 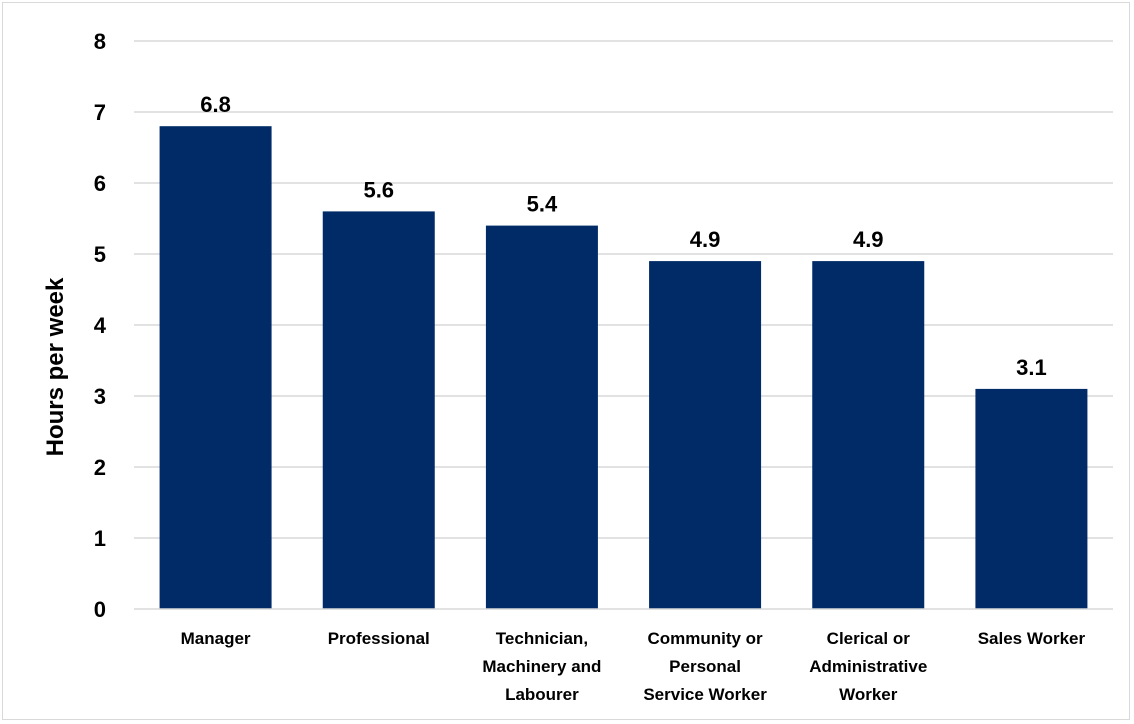 I want to click on data-label: 3.1, so click(x=1031, y=367).